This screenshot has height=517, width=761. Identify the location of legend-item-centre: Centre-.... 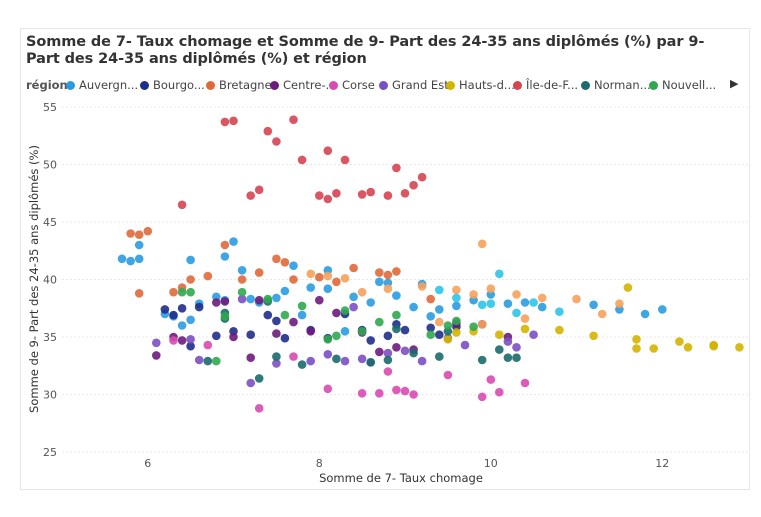
(303, 85).